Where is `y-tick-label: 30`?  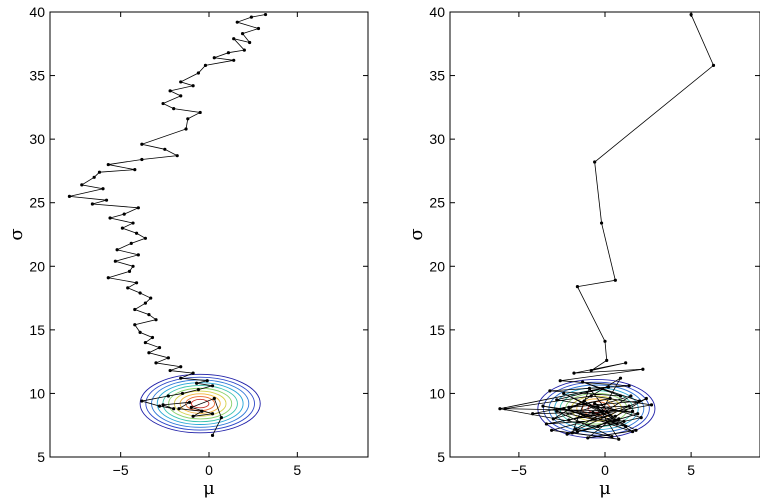 y-tick-label: 30 is located at coordinates (437, 139).